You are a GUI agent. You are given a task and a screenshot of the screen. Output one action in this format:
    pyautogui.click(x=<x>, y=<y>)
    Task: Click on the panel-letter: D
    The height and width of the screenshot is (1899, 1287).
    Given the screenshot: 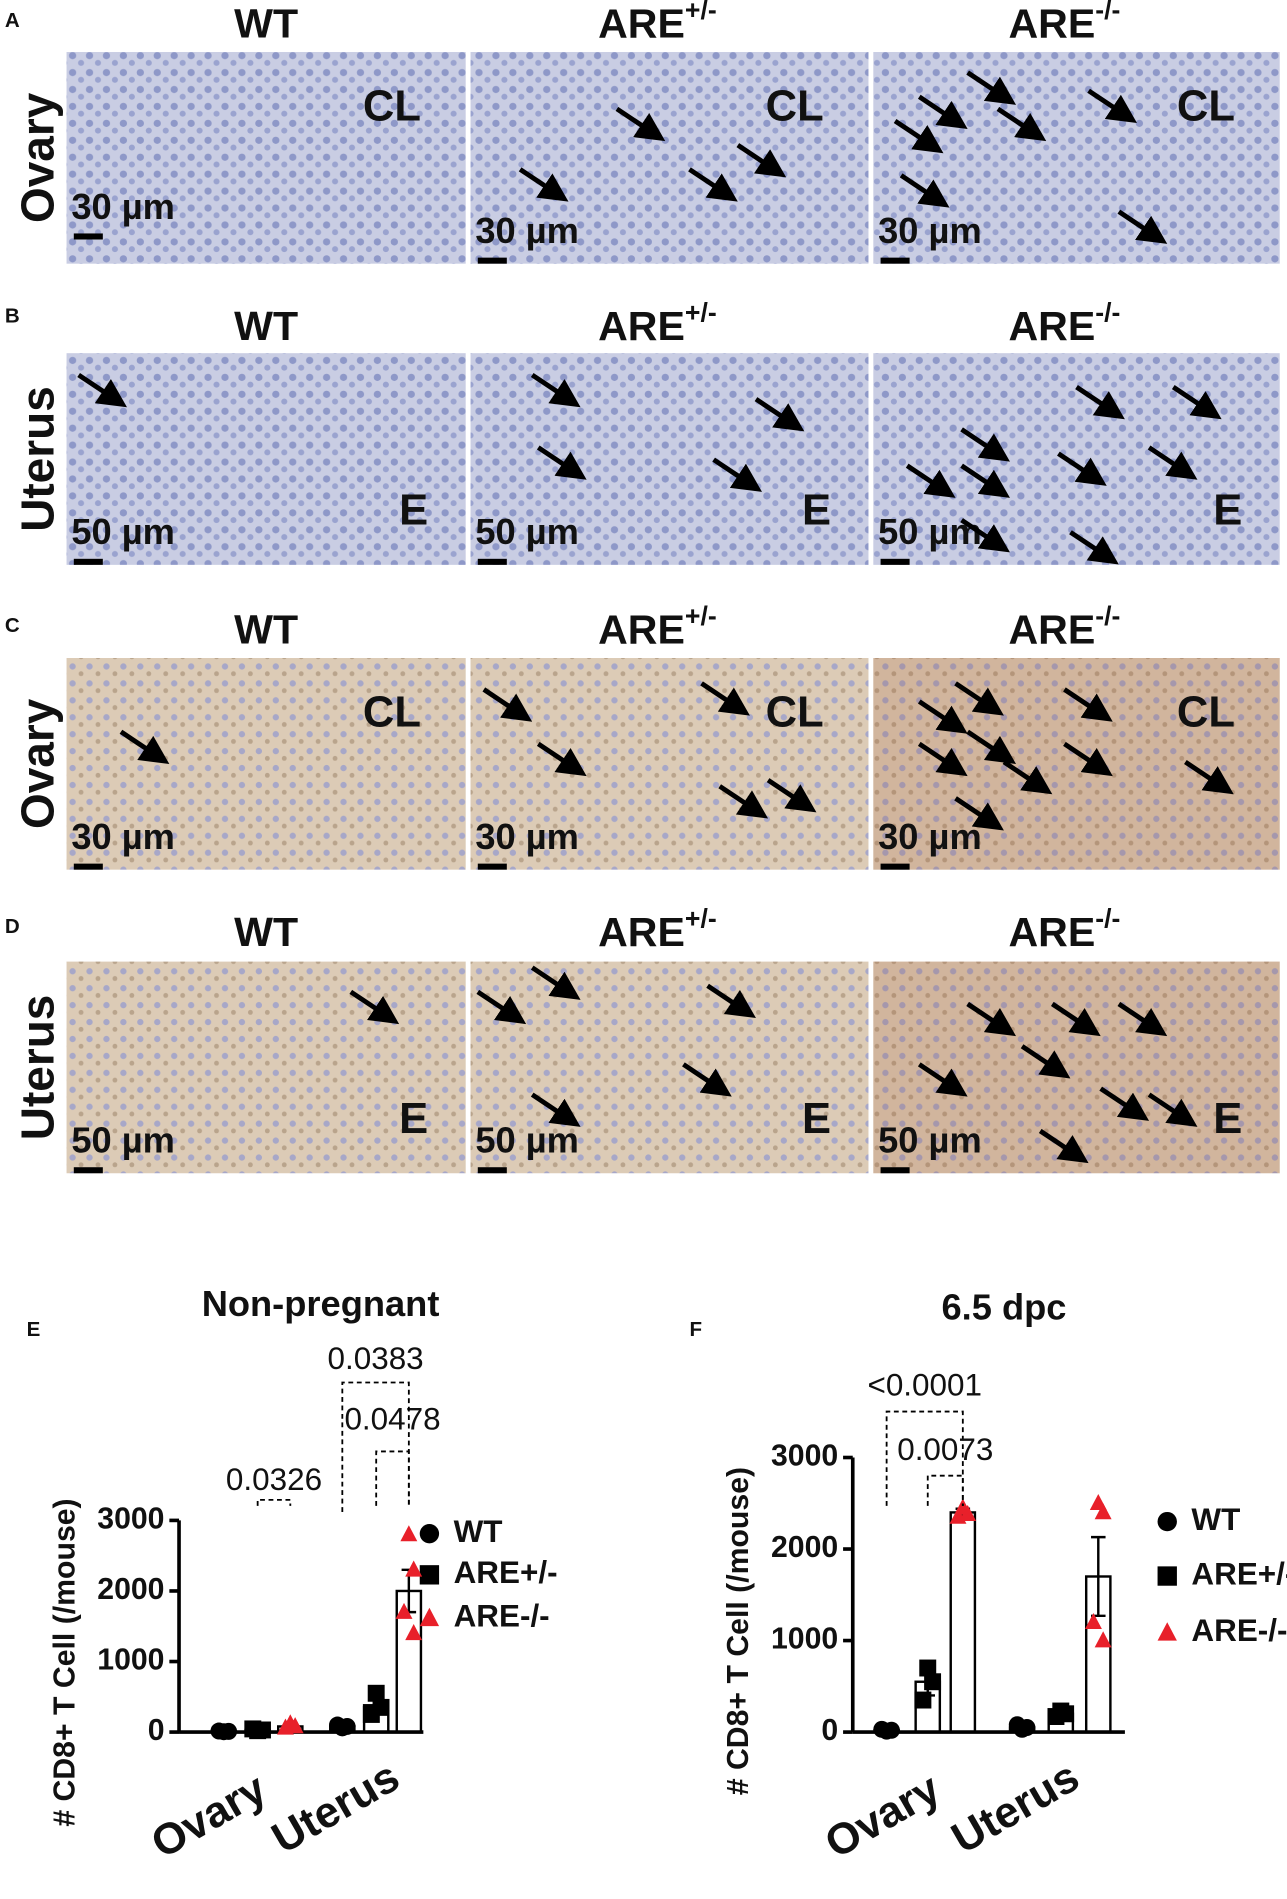 What is the action you would take?
    pyautogui.click(x=12, y=926)
    